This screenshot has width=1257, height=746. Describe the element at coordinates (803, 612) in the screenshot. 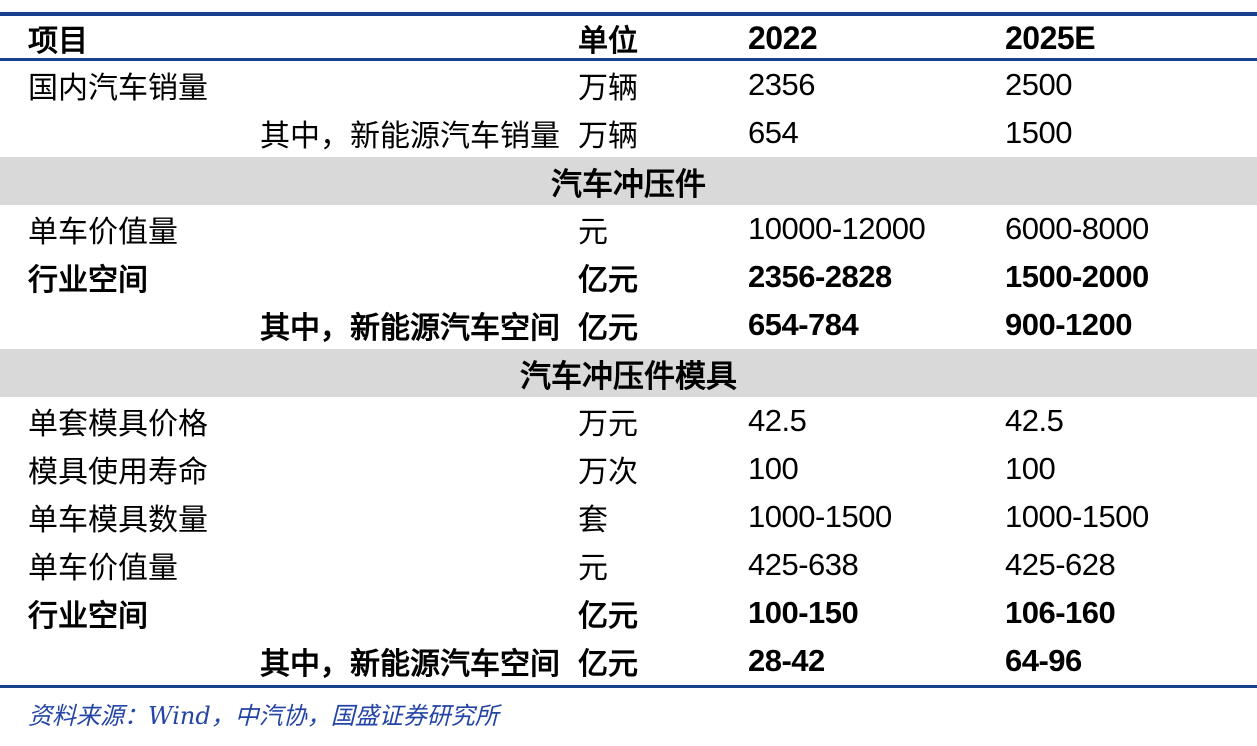

I see `row-value-2022: 100-150` at that location.